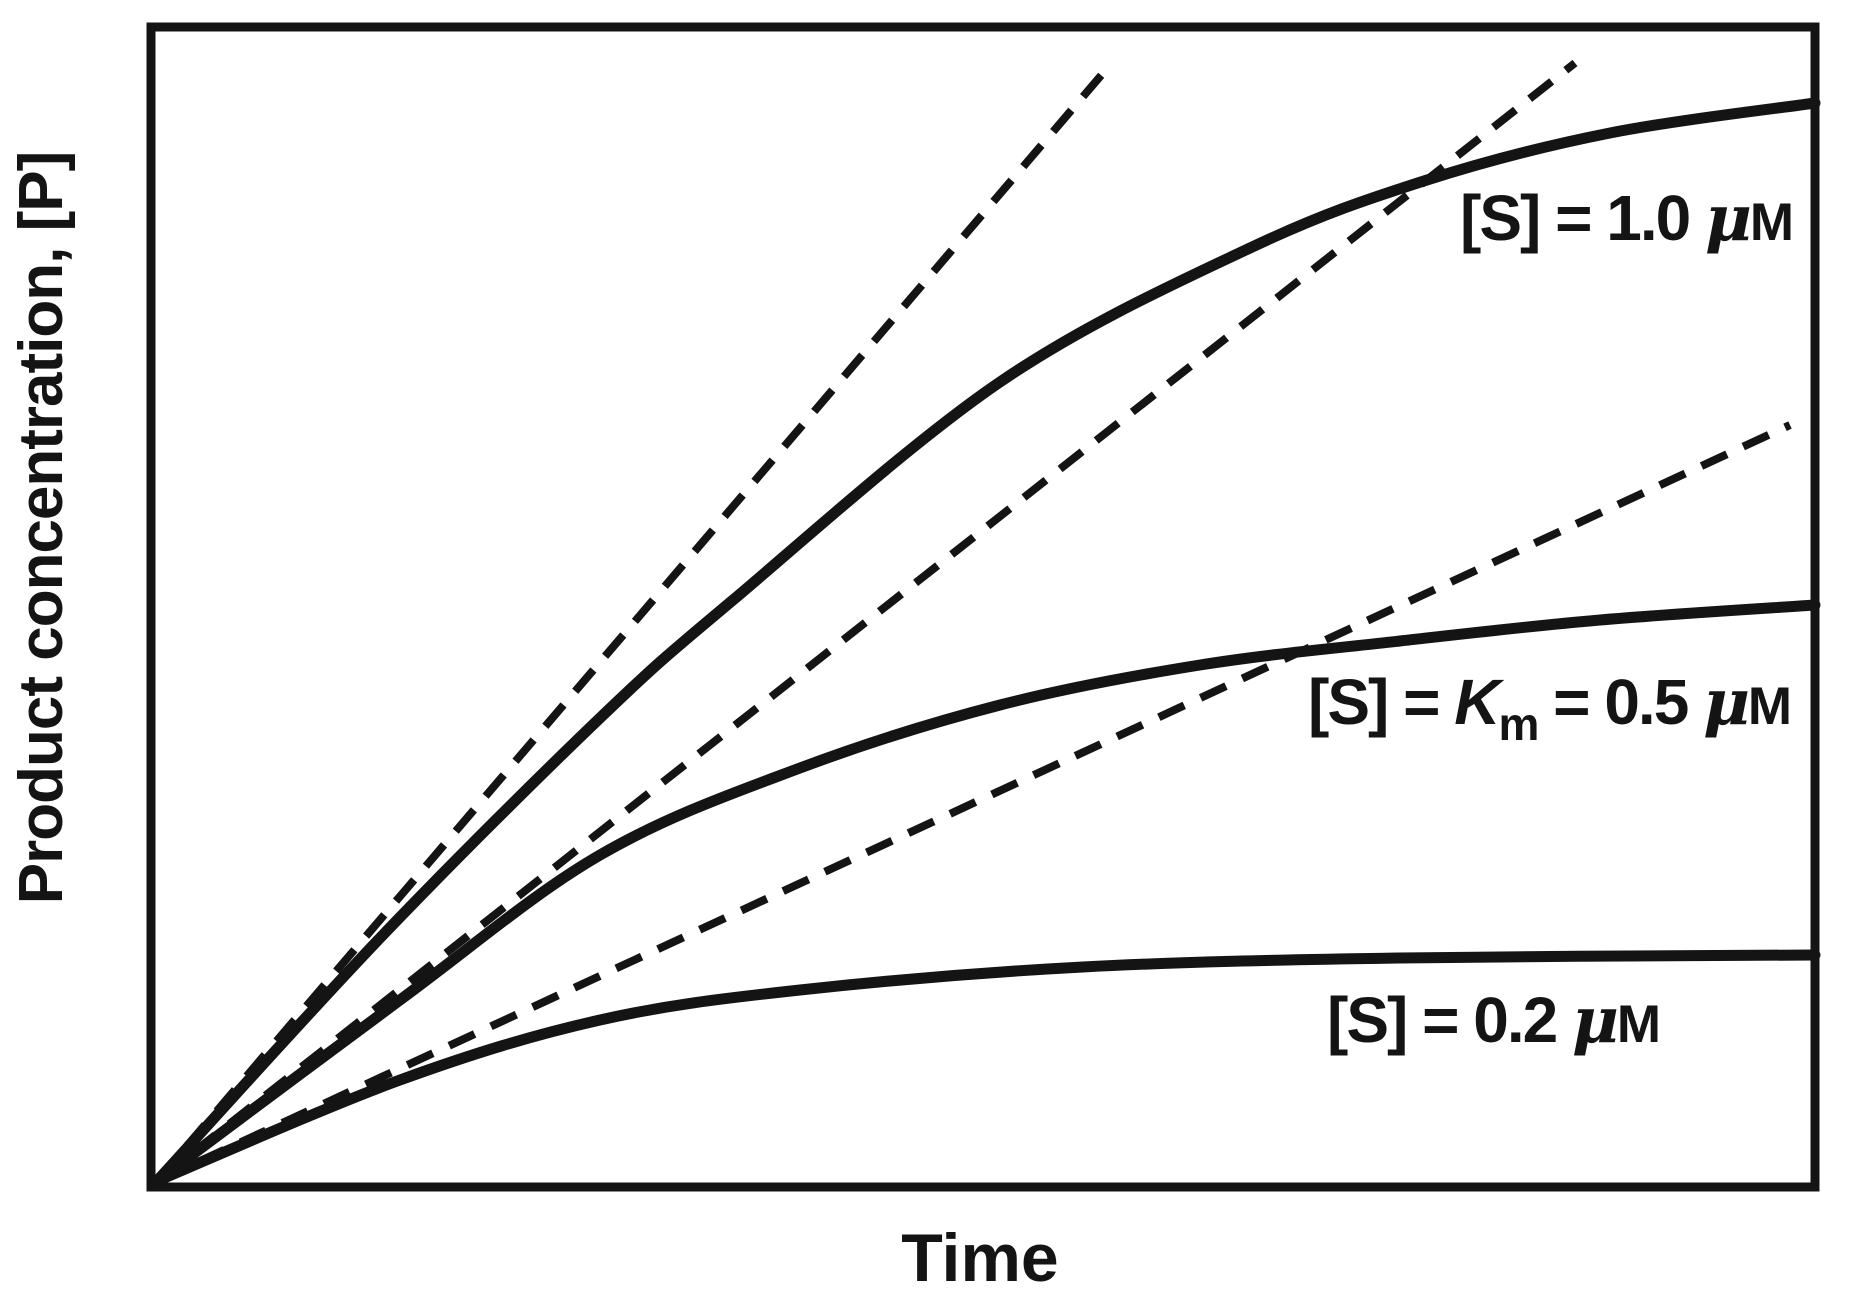 The height and width of the screenshot is (1300, 1856). I want to click on curve-s-0.2-label: [S] = 0.2 μM, so click(1493, 1020).